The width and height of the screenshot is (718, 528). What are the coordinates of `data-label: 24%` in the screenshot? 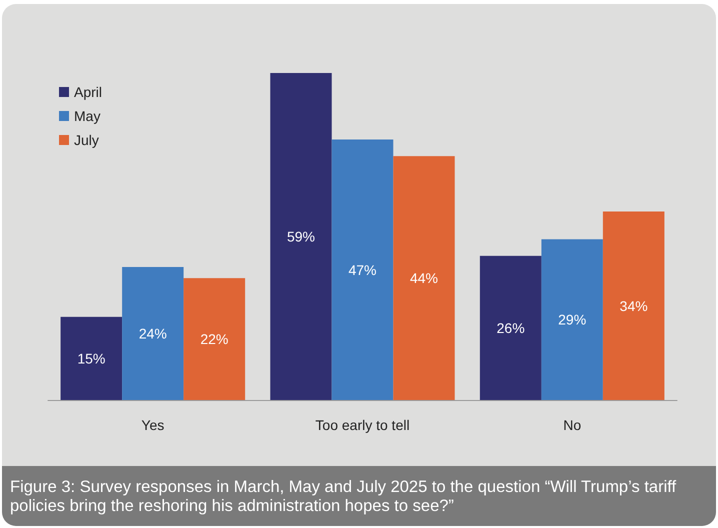 It's located at (152, 333).